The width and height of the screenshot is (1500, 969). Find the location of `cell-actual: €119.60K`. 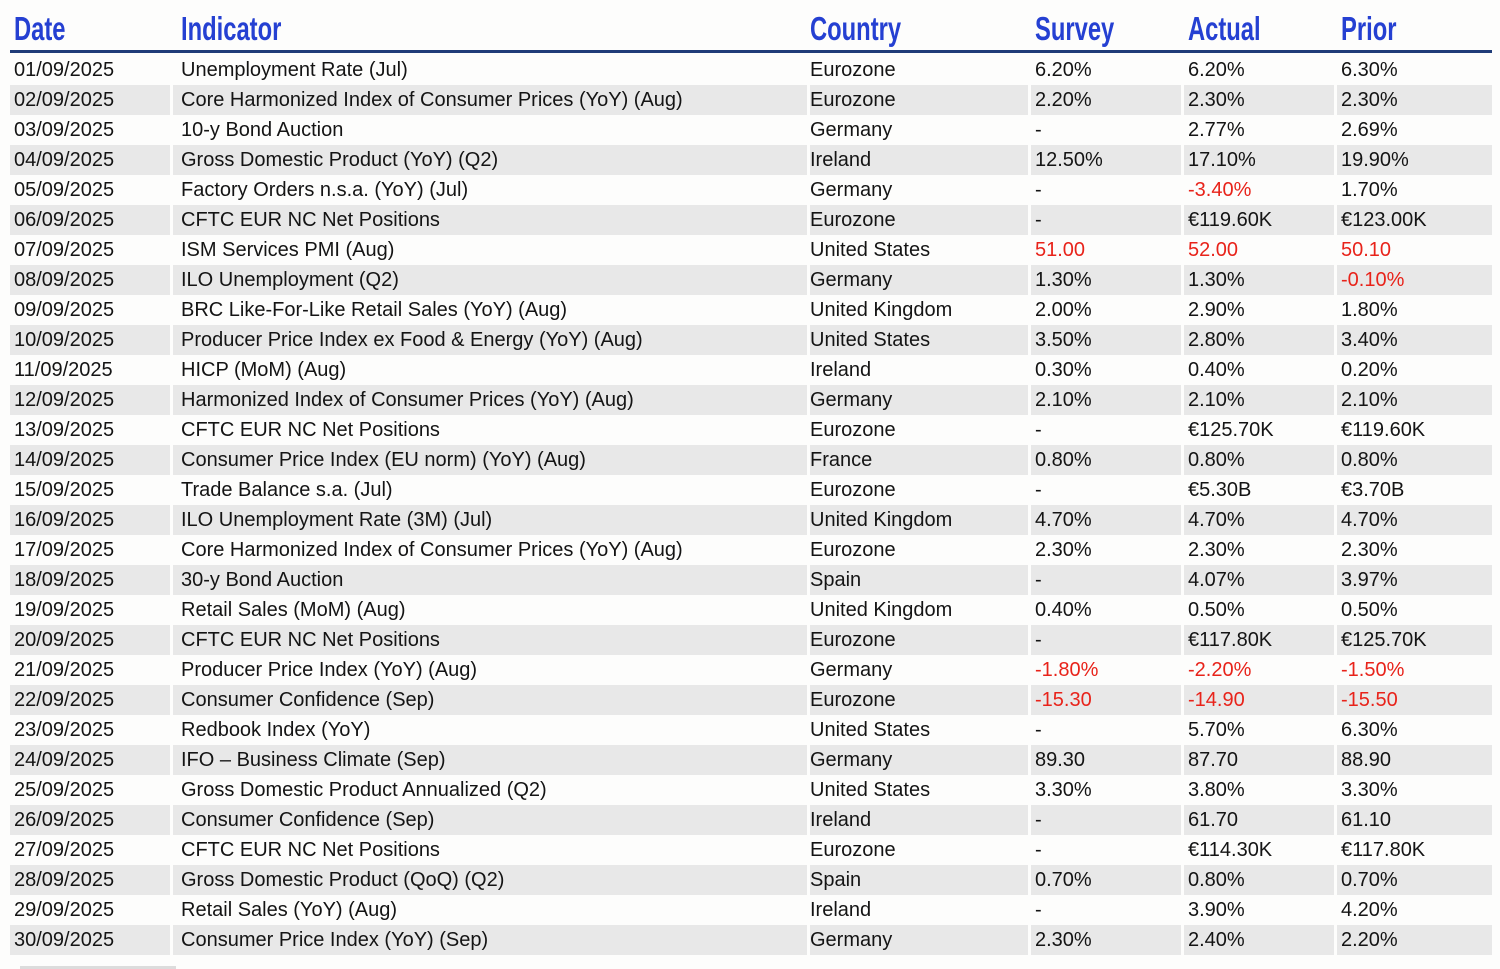

cell-actual: €119.60K is located at coordinates (1259, 220).